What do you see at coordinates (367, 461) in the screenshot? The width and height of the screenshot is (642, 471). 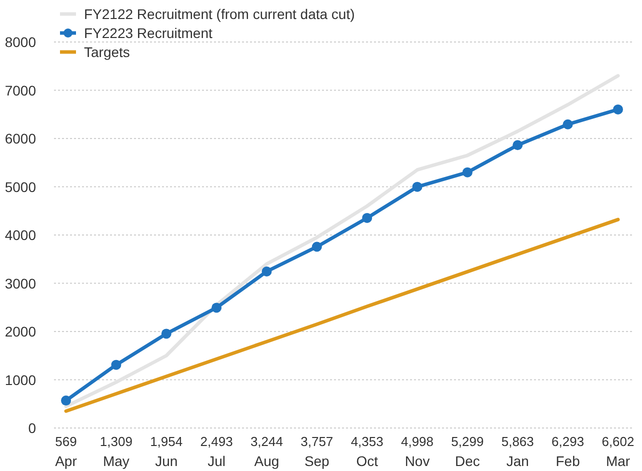 I see `x-tick-label: Oct` at bounding box center [367, 461].